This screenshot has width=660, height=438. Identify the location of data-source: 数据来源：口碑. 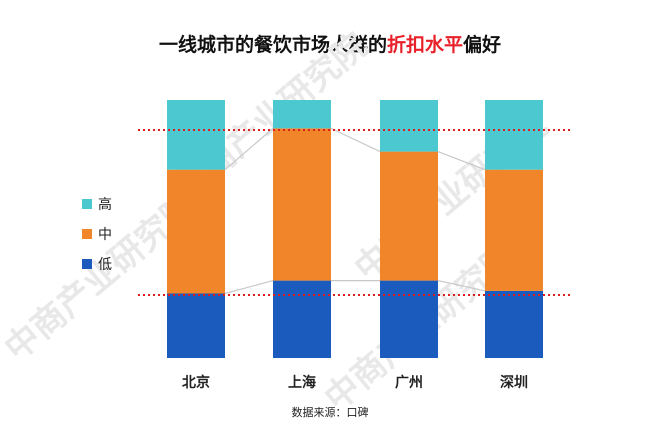
(330, 412).